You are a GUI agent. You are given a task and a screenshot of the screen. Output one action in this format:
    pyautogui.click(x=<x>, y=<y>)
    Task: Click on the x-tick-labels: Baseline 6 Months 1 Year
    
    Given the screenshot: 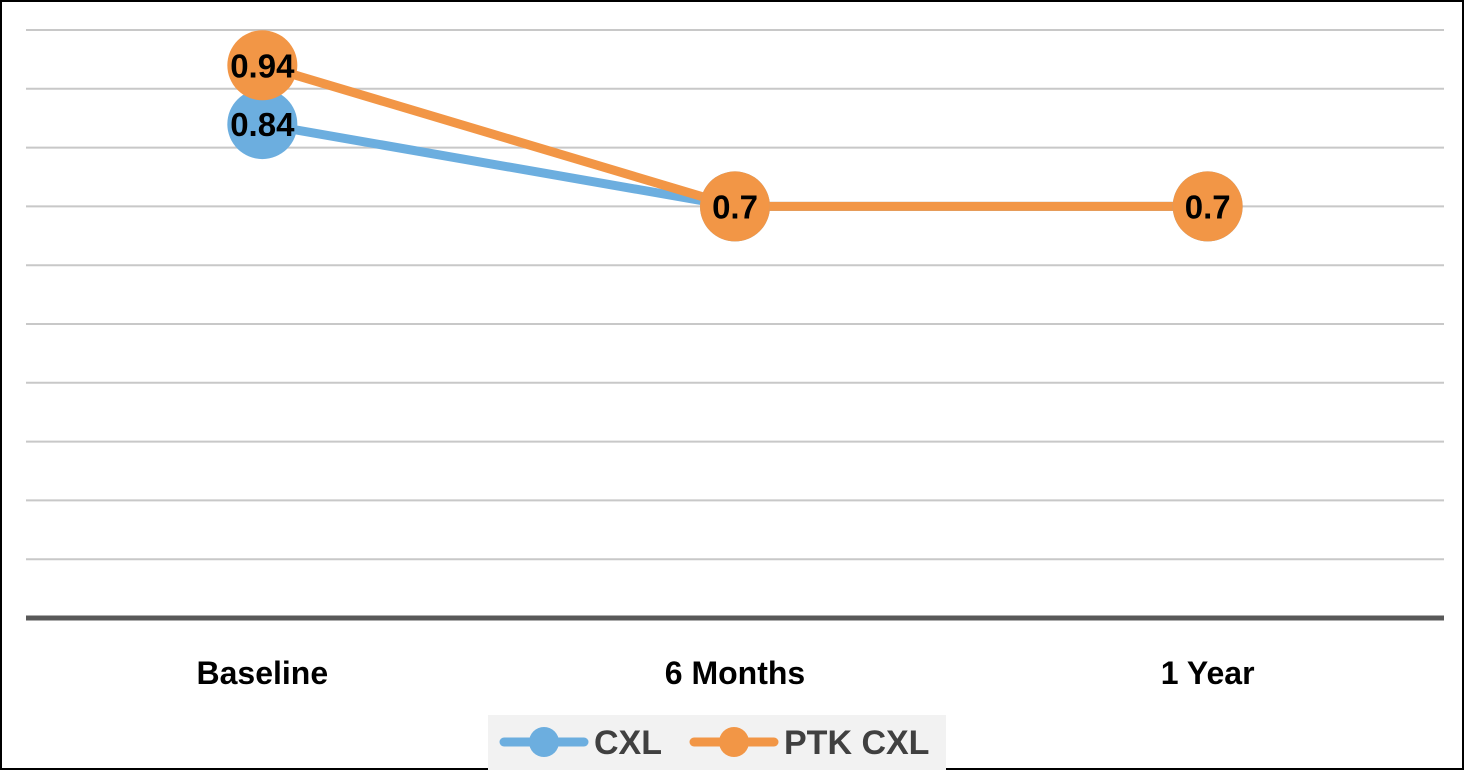 What is the action you would take?
    pyautogui.click(x=726, y=673)
    